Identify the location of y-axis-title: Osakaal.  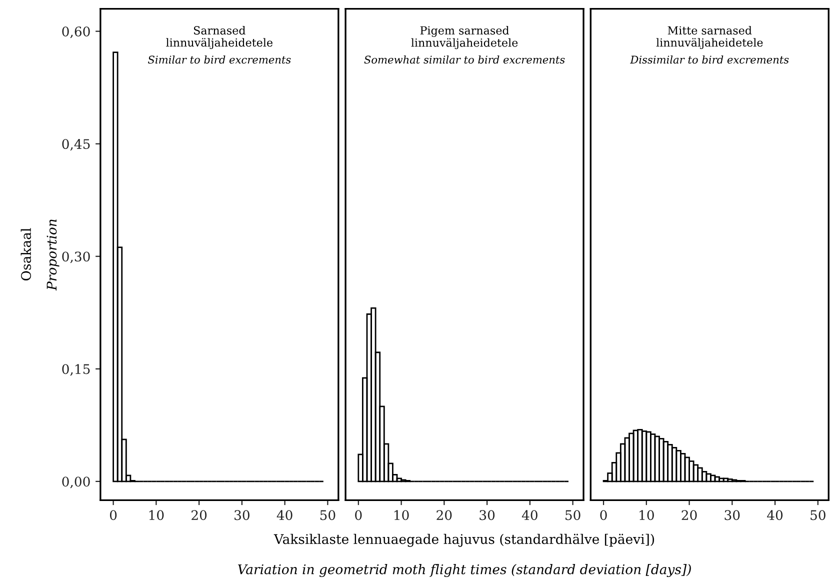
(26, 254).